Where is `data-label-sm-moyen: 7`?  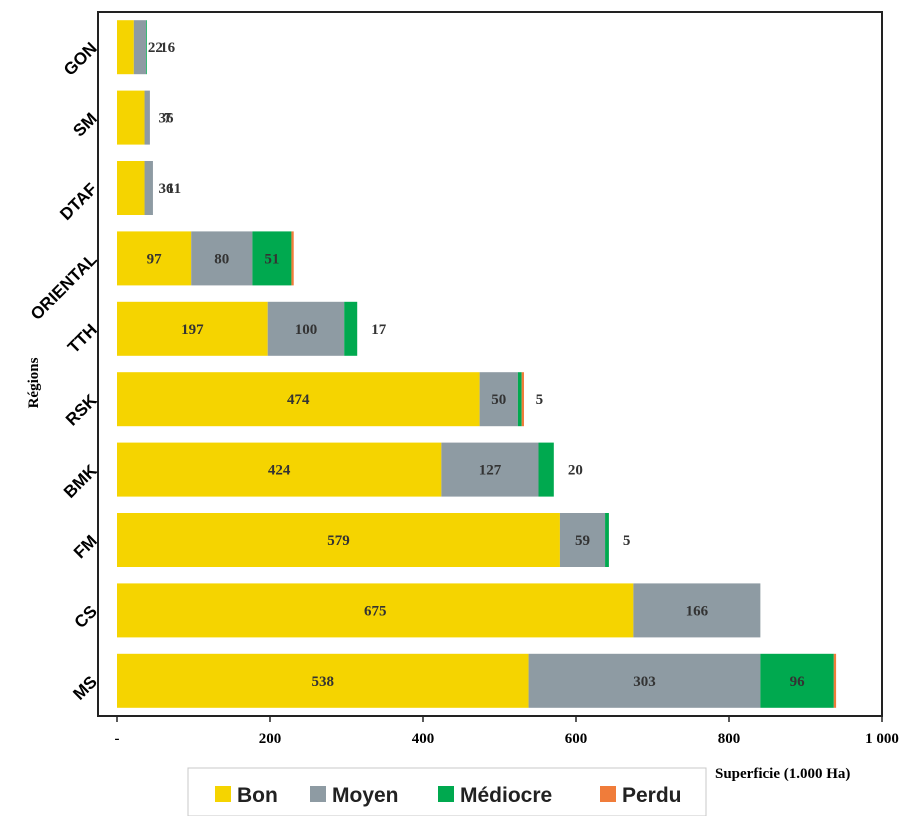 data-label-sm-moyen: 7 is located at coordinates (168, 119).